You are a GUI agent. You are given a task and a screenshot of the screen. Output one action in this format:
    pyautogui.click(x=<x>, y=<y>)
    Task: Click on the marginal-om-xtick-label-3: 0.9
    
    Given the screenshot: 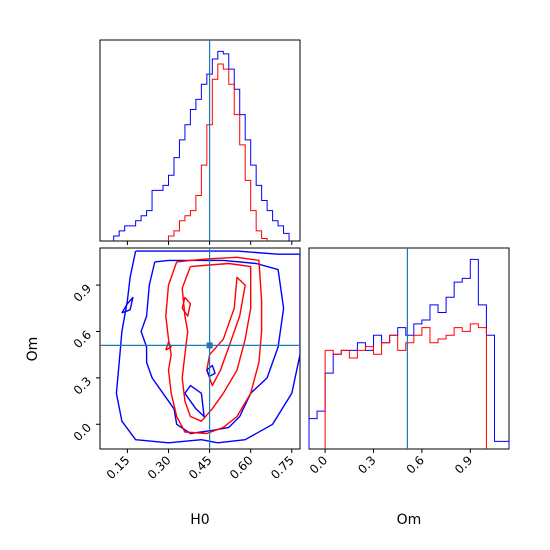 What is the action you would take?
    pyautogui.click(x=463, y=464)
    